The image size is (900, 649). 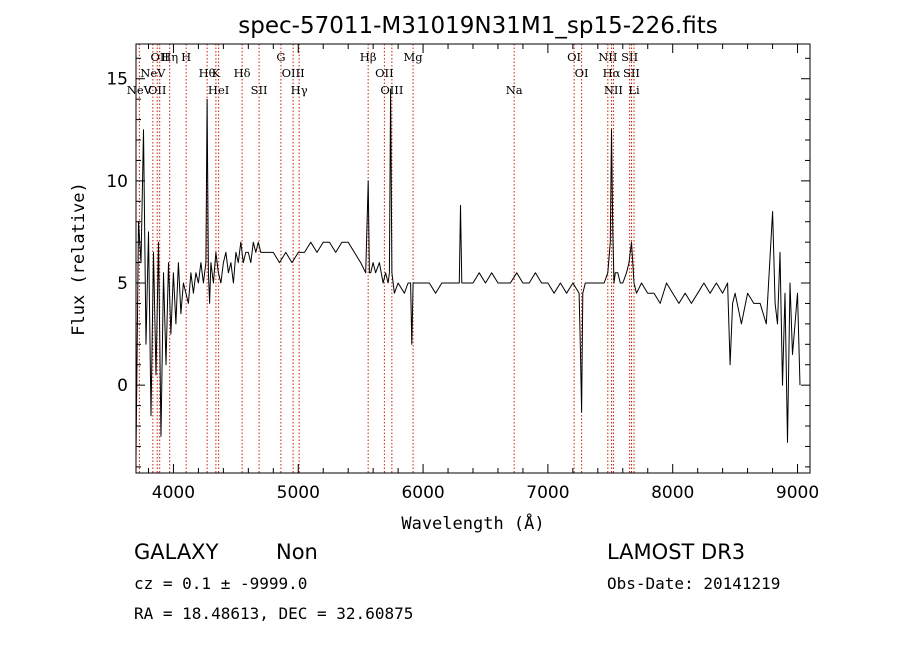 What do you see at coordinates (797, 493) in the screenshot?
I see `x-tick-label: 9000` at bounding box center [797, 493].